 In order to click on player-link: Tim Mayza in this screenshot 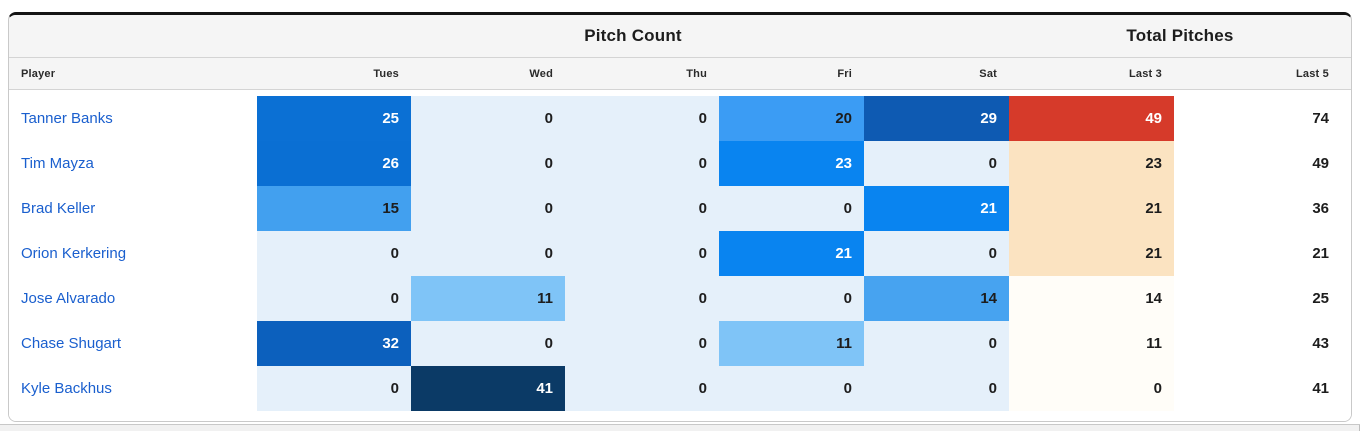, I will do `click(57, 163)`.